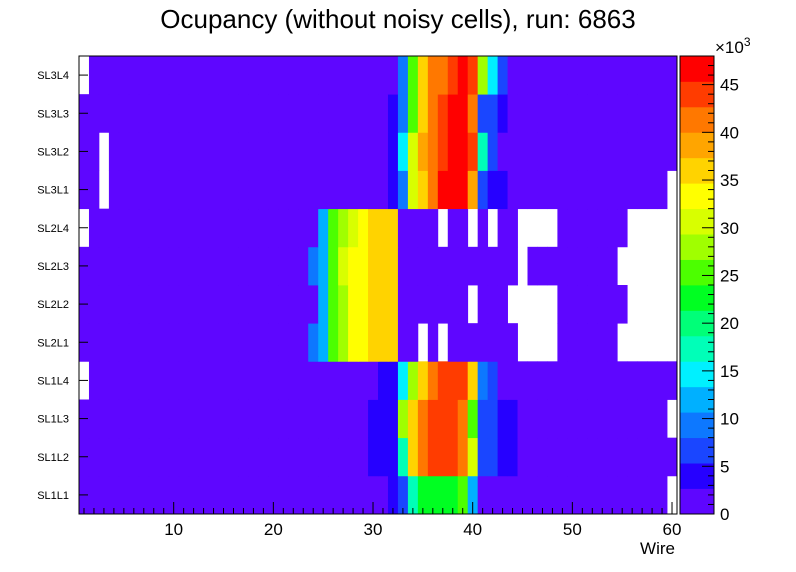 The height and width of the screenshot is (572, 796). Describe the element at coordinates (373, 529) in the screenshot. I see `x-tick-label: 30` at that location.